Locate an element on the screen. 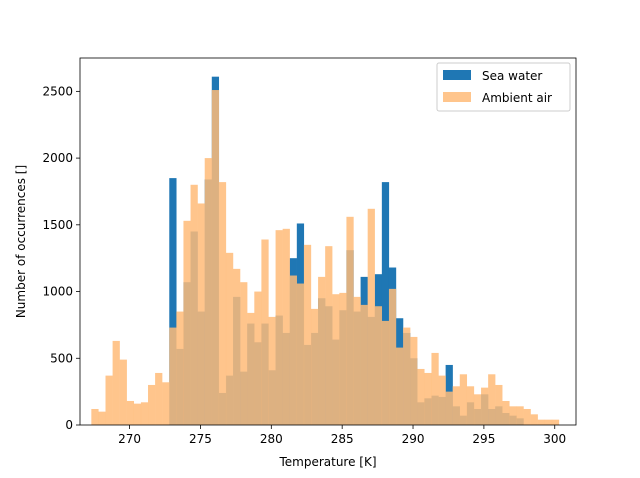  legend-label-ambient-air: Ambient air is located at coordinates (517, 98).